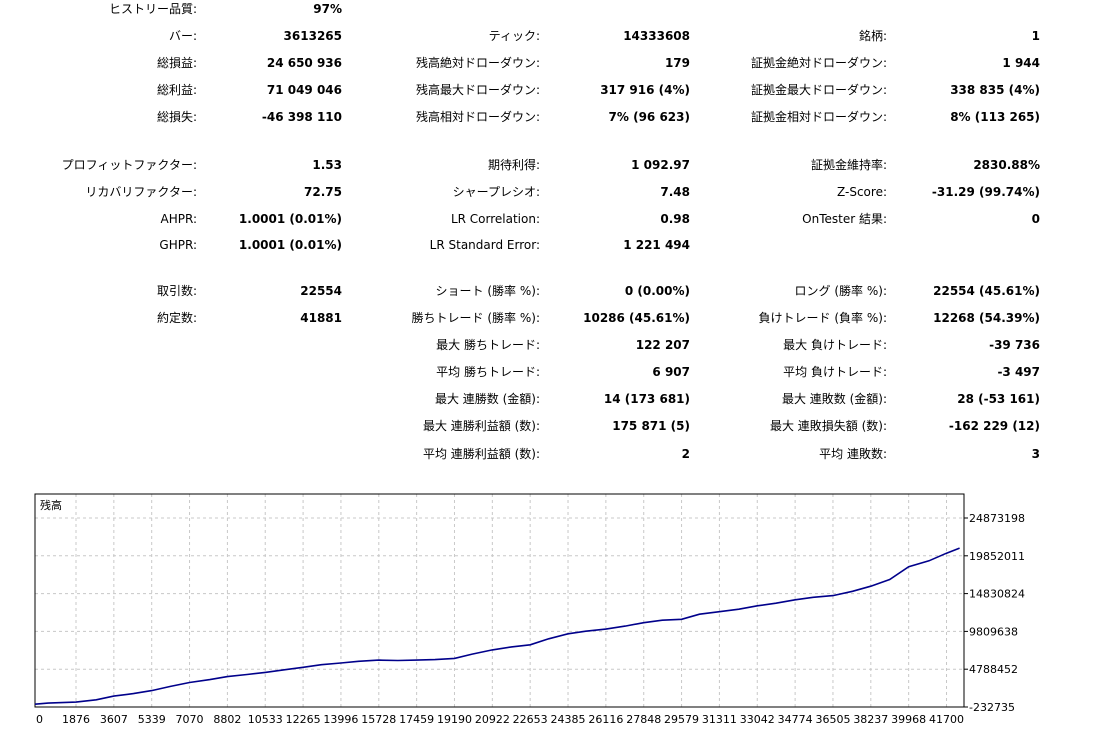  Describe the element at coordinates (1035, 36) in the screenshot. I see `symbols-value: 1` at that location.